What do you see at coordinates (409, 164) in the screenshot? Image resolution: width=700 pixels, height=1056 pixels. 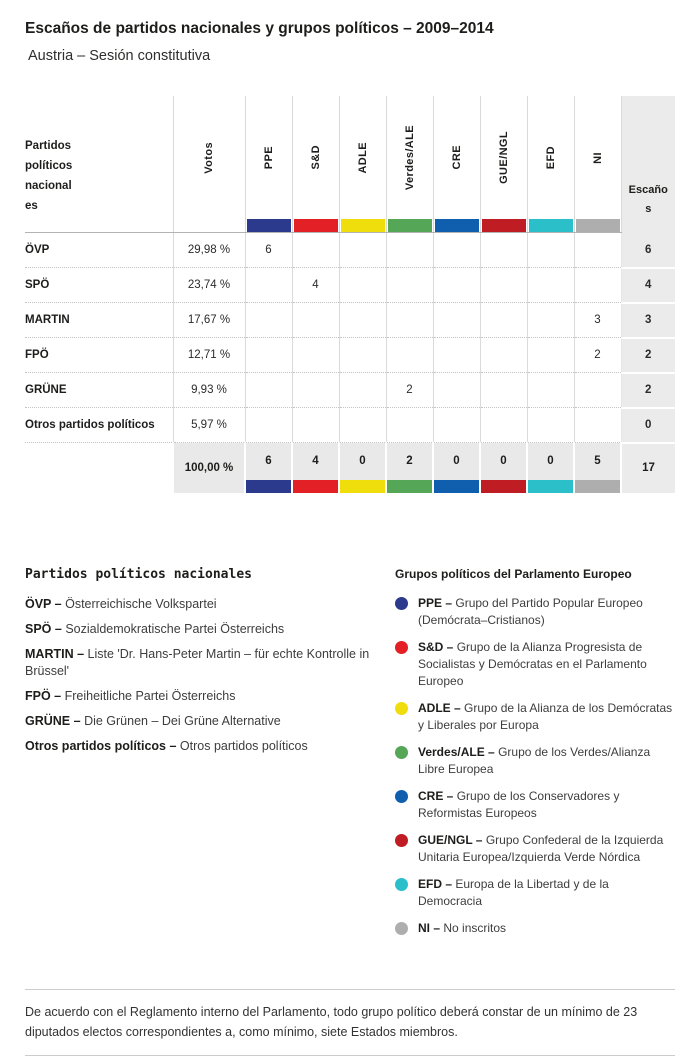 I see `col-header-verdes: Verdes/ALE` at bounding box center [409, 164].